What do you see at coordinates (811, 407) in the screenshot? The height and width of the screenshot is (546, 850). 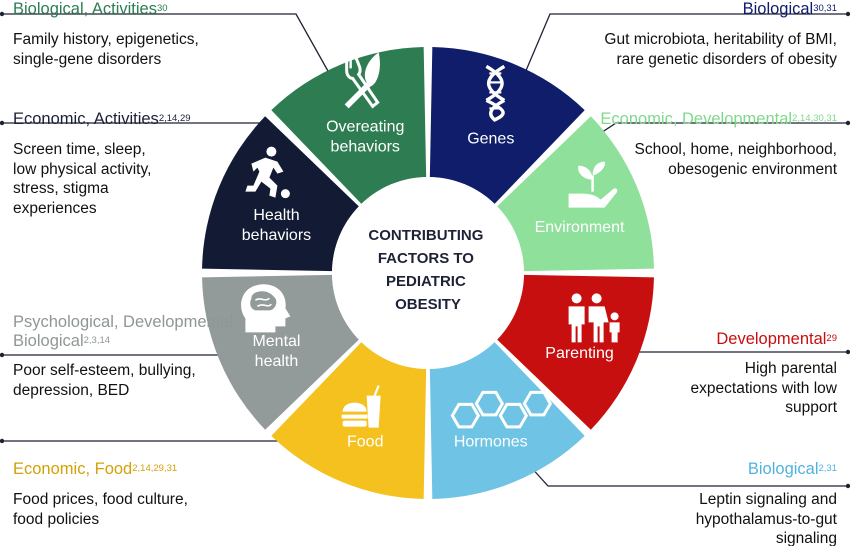 I see `description-line: support` at bounding box center [811, 407].